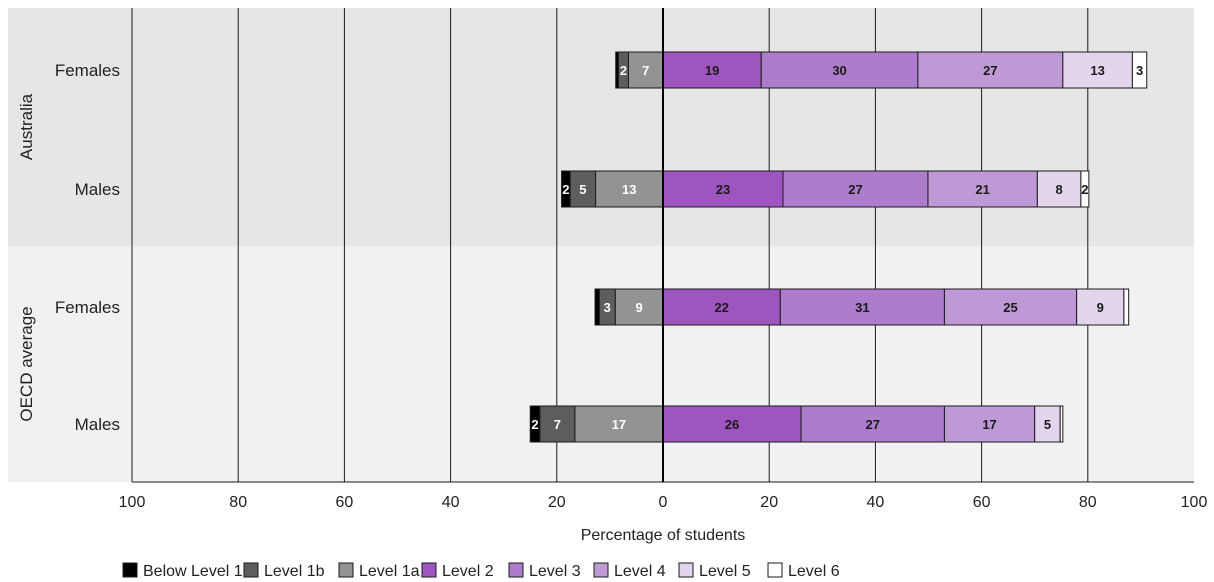 The height and width of the screenshot is (582, 1214). I want to click on legend-item-level-1b: Level 1b, so click(284, 571).